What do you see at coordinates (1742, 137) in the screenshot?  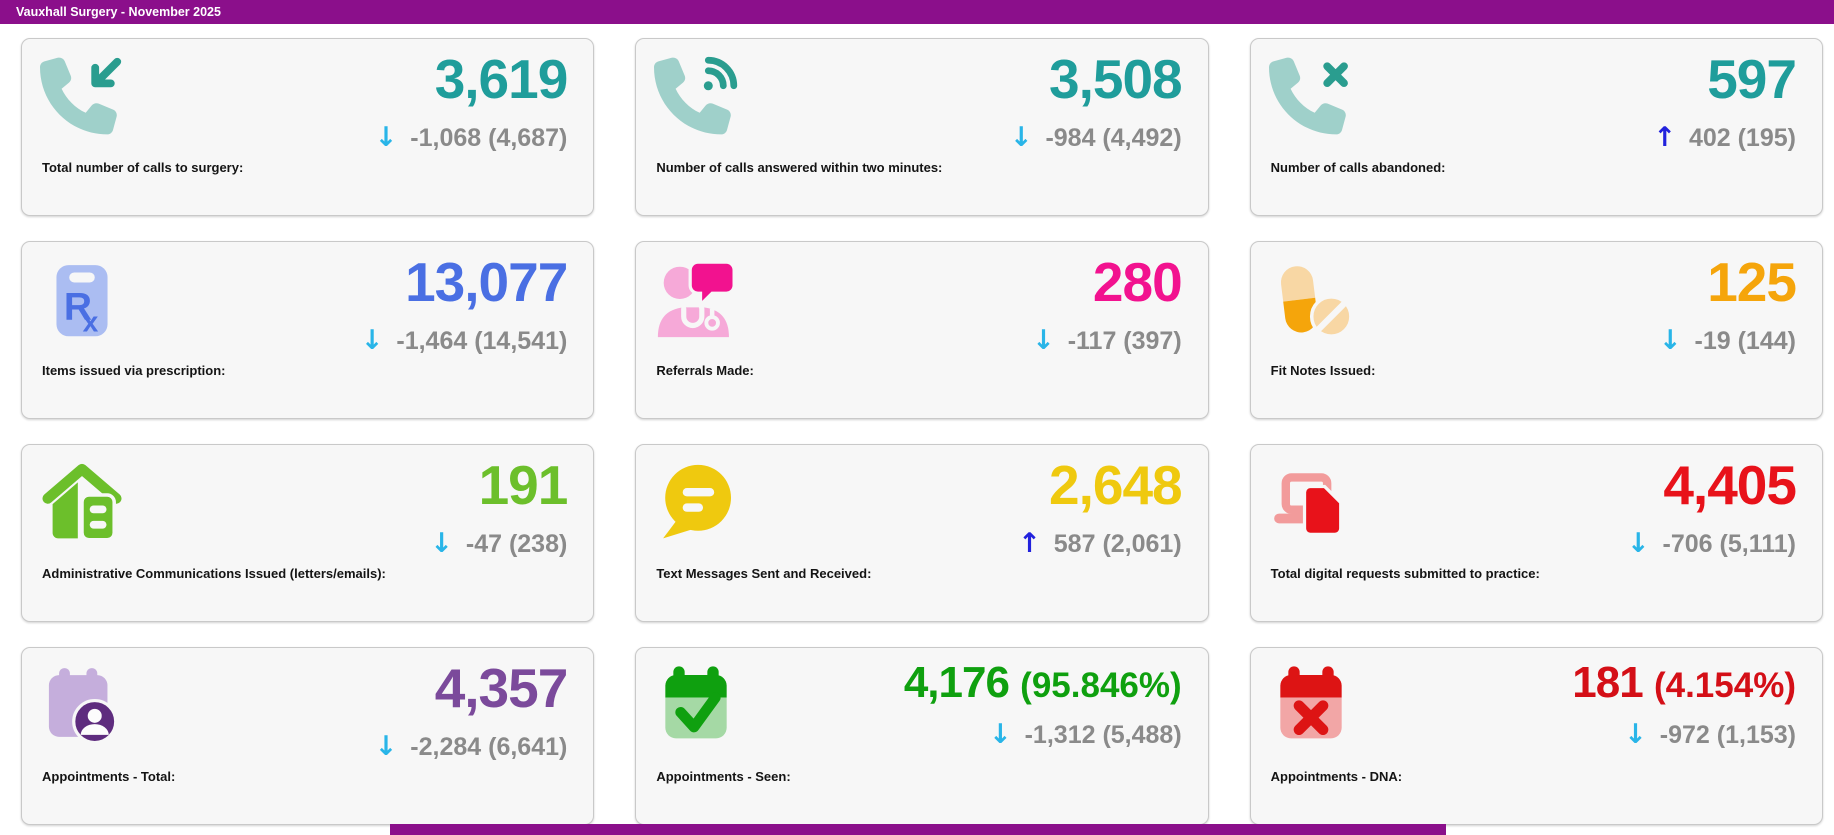 I see `kpi-delta-text: 402 (195)` at bounding box center [1742, 137].